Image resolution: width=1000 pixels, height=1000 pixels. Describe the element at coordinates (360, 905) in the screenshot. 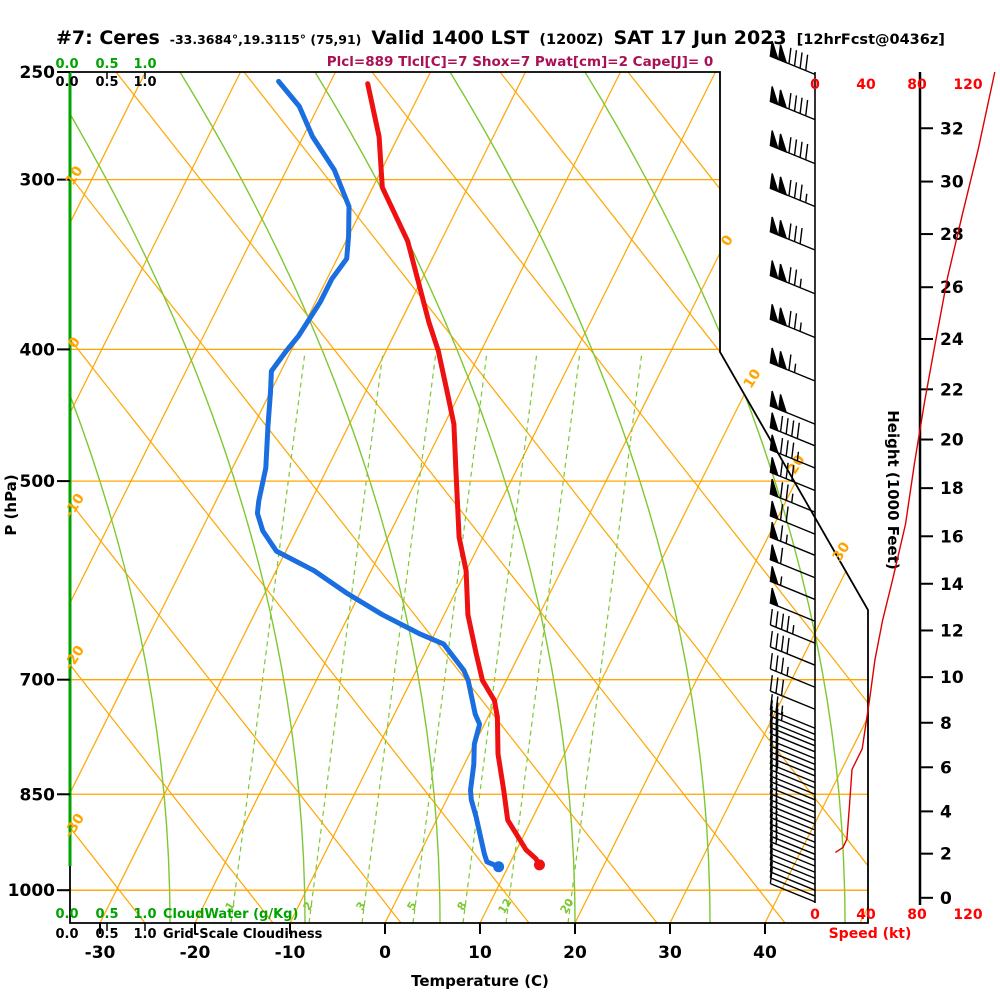

I see `svg-text: 3` at that location.